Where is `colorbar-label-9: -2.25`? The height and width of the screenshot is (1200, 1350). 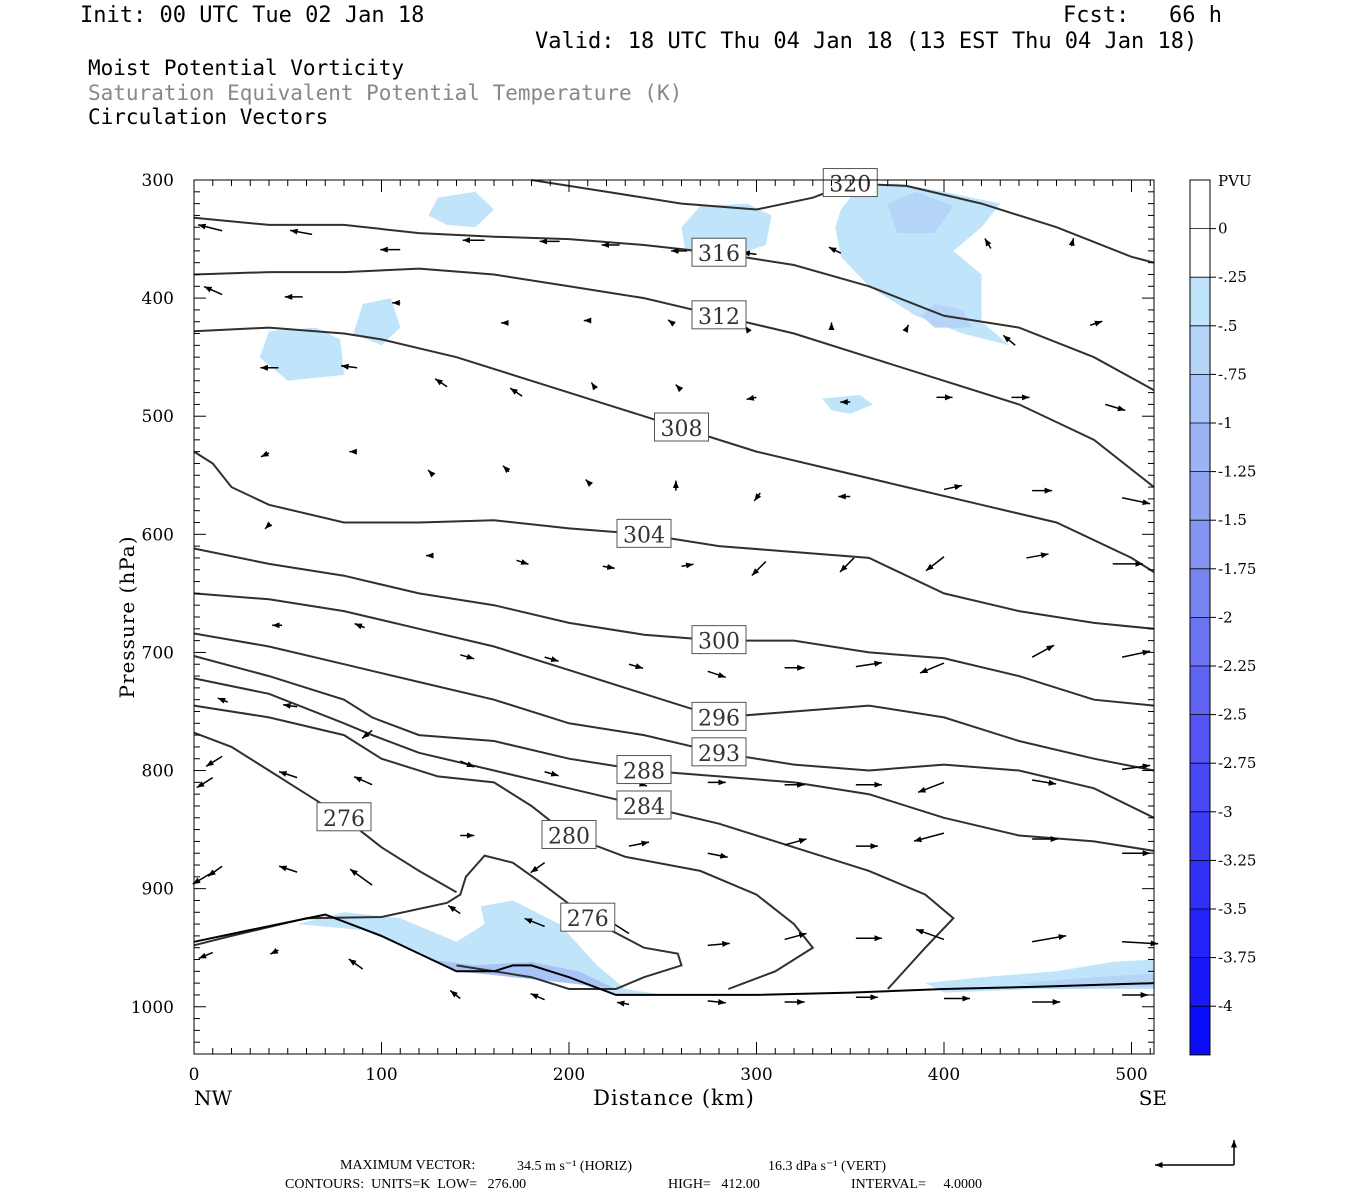 colorbar-label-9: -2.25 is located at coordinates (1237, 666).